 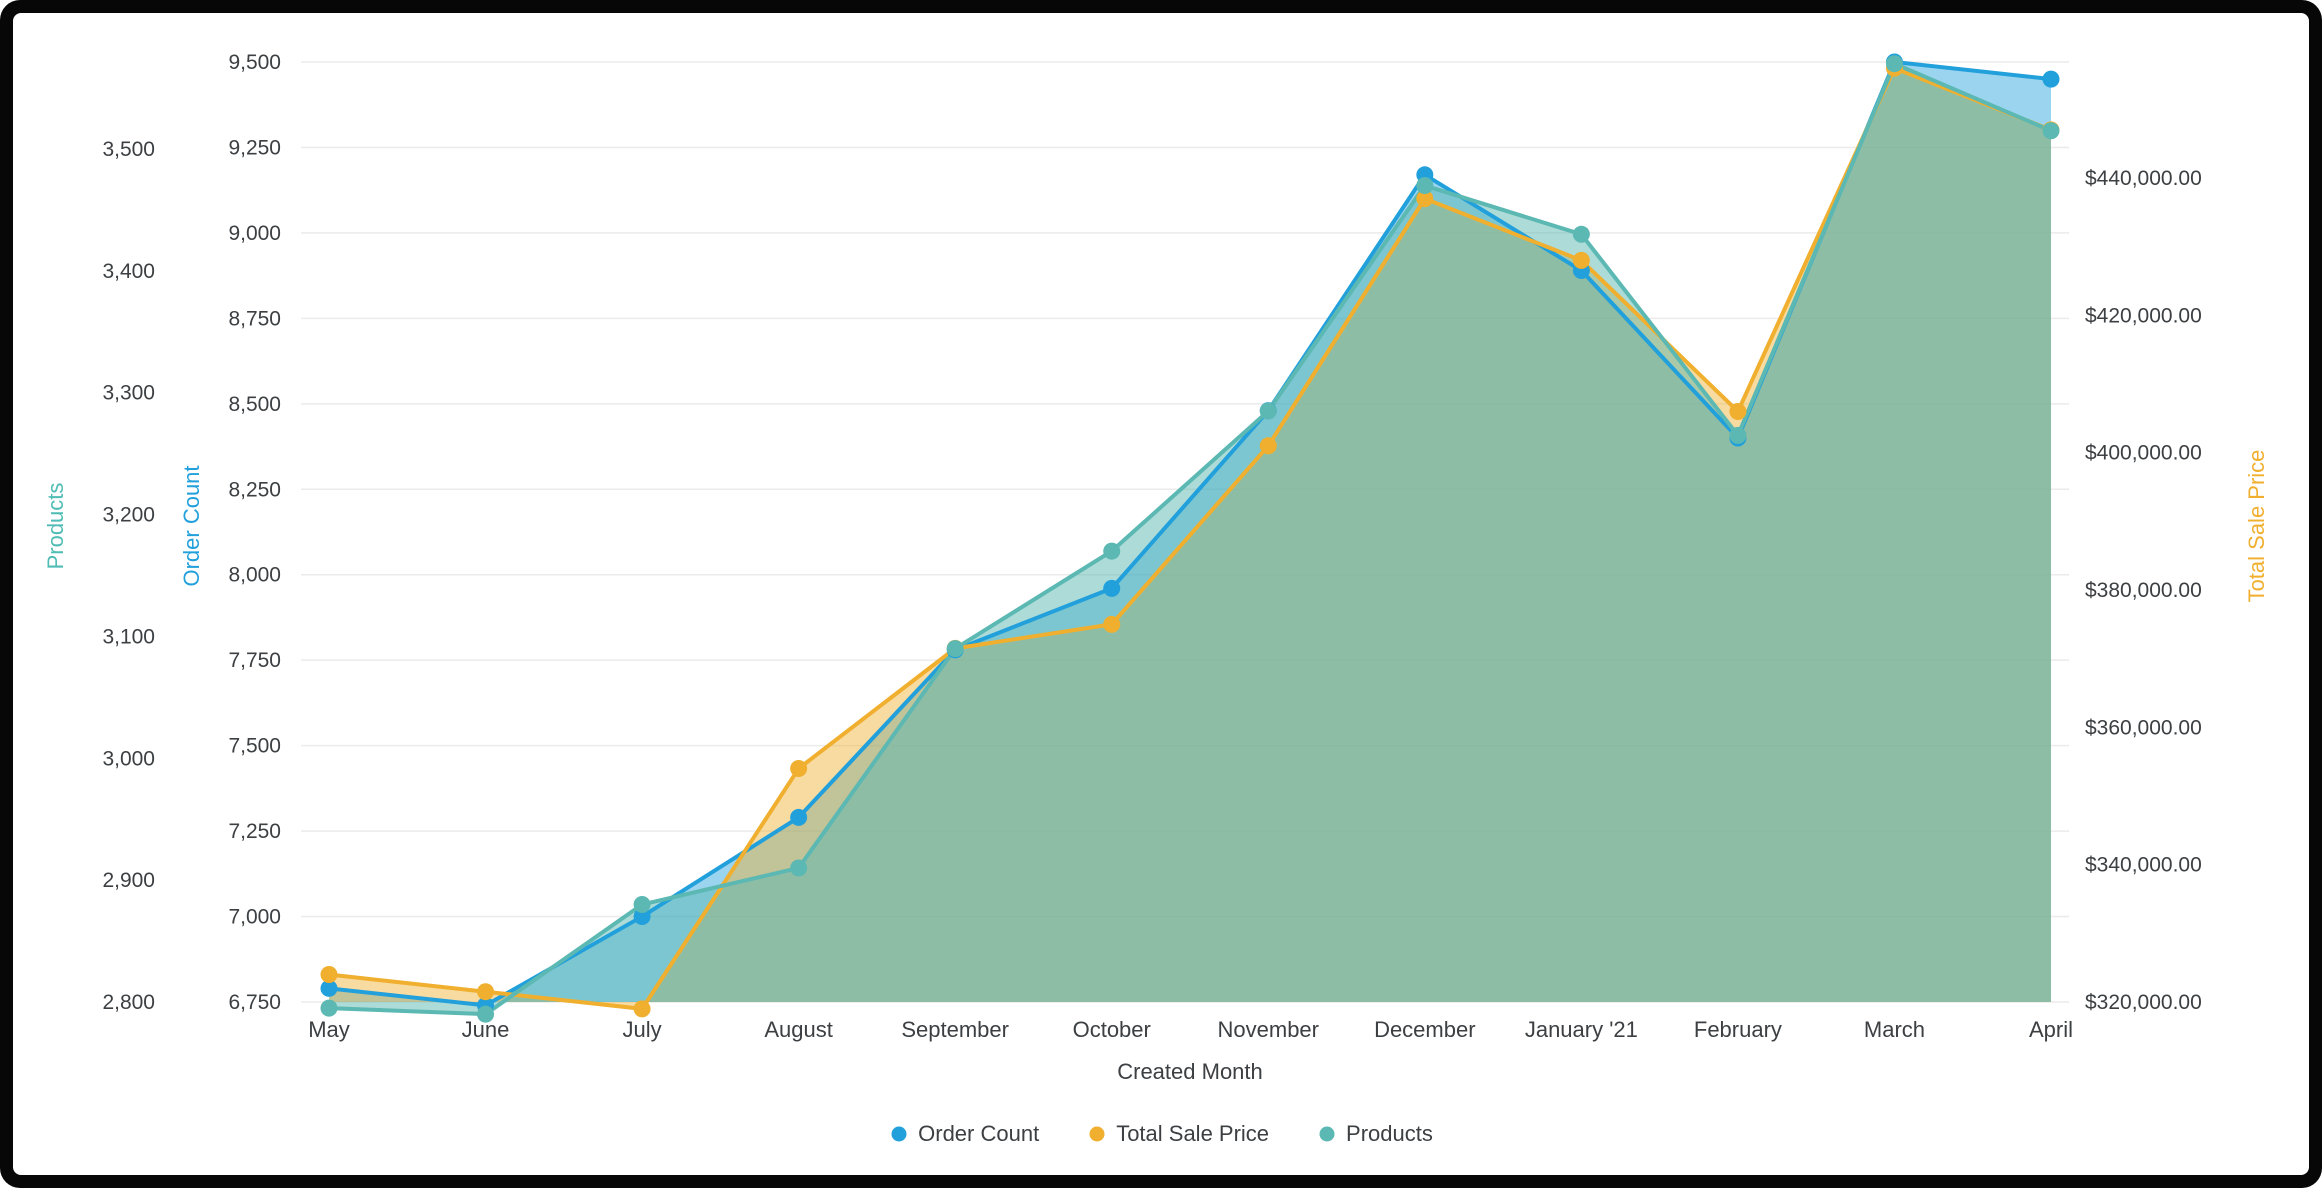 What do you see at coordinates (1268, 446) in the screenshot?
I see `point-total-sale-price-november` at bounding box center [1268, 446].